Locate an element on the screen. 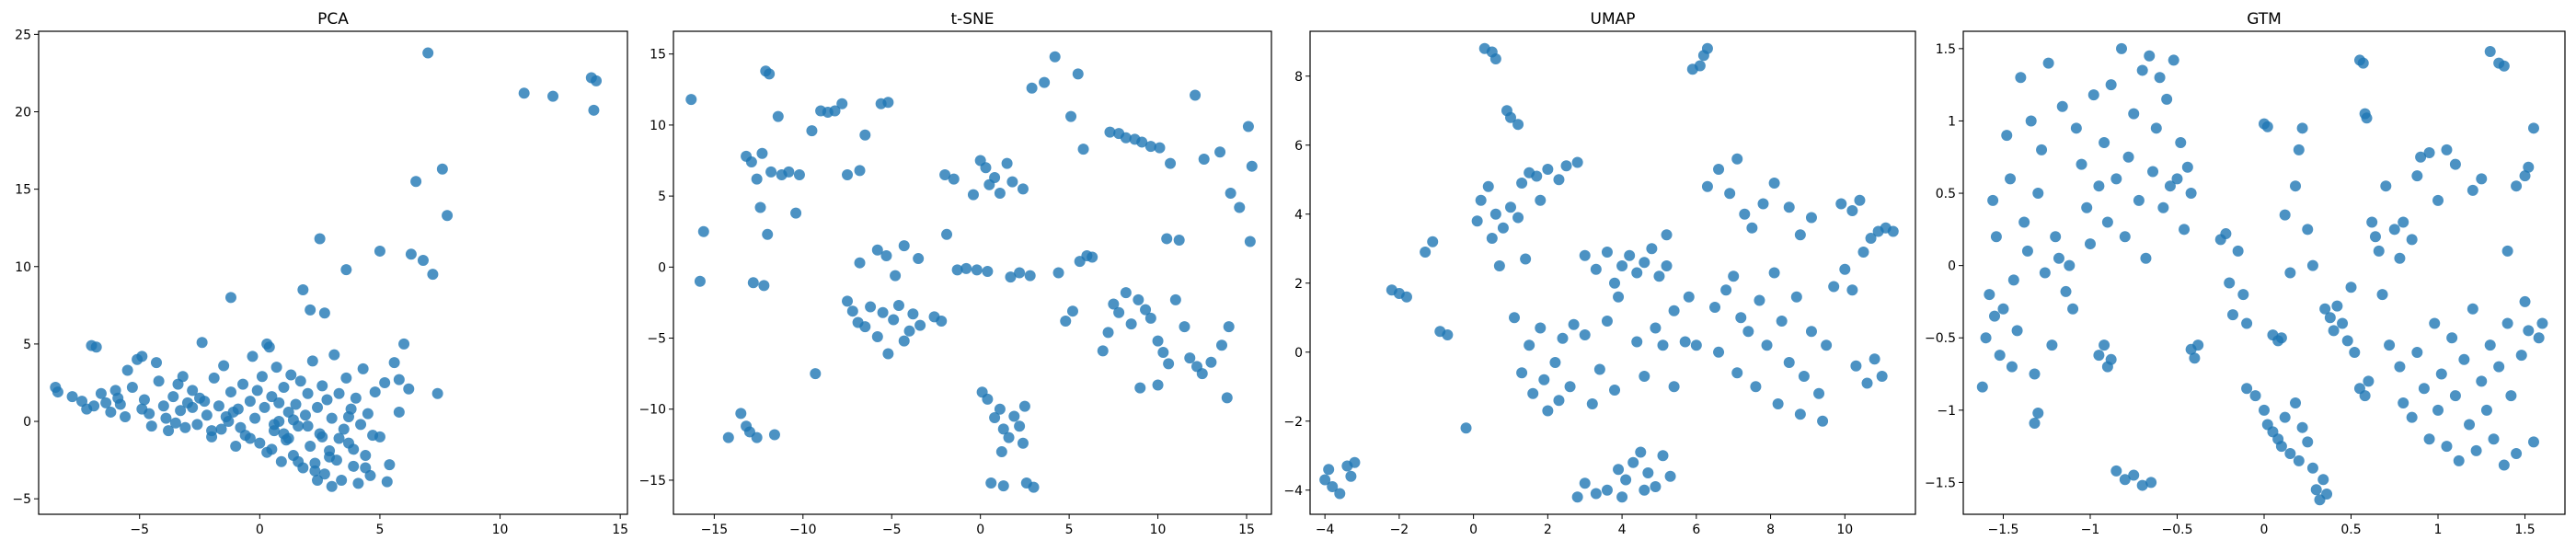 The image size is (2576, 552). tsne-x-tick-label: 10 is located at coordinates (1158, 530).